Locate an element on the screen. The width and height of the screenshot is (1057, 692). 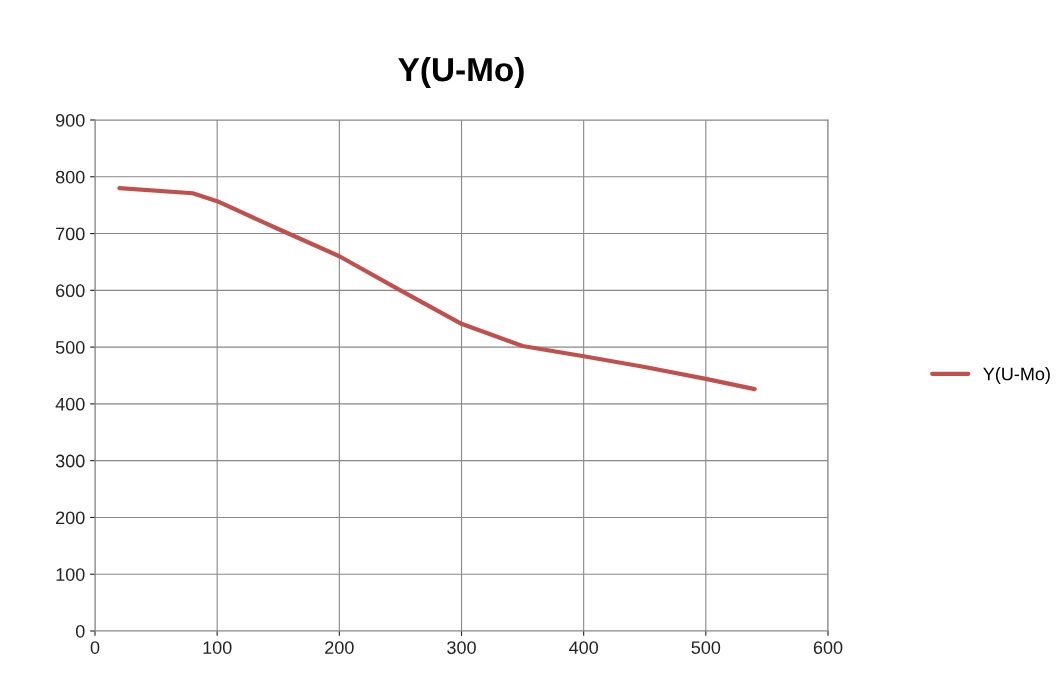
x-tick-label: 500 is located at coordinates (706, 647).